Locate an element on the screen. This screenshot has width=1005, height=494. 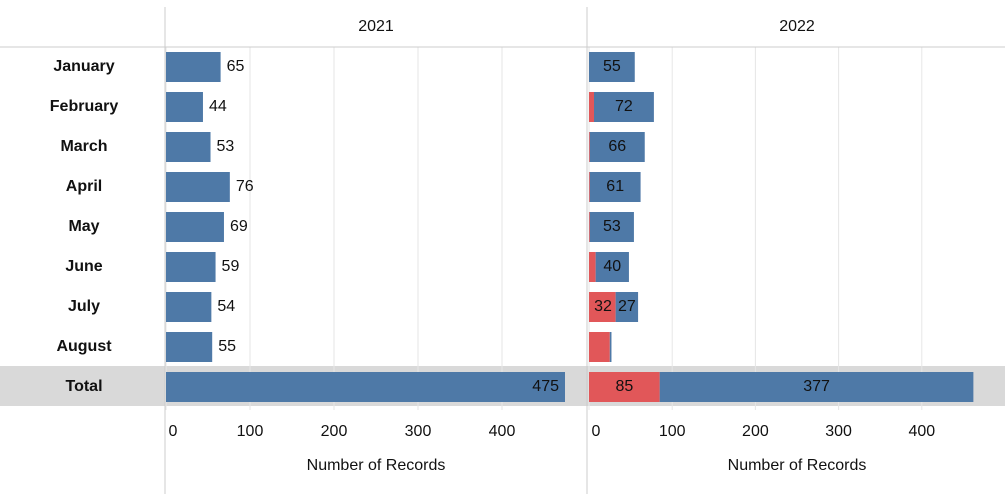
value-label: 44 is located at coordinates (218, 106).